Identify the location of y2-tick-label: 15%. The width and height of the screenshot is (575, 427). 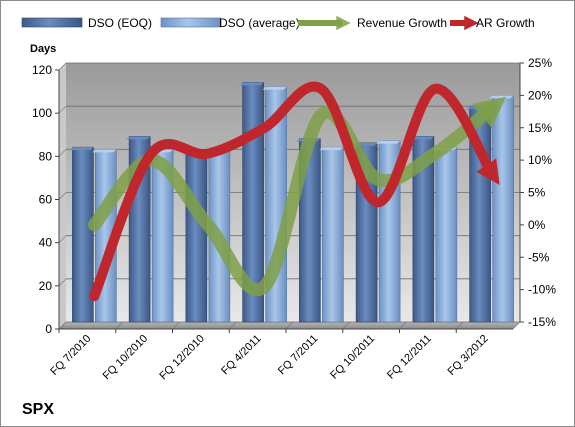
(540, 128).